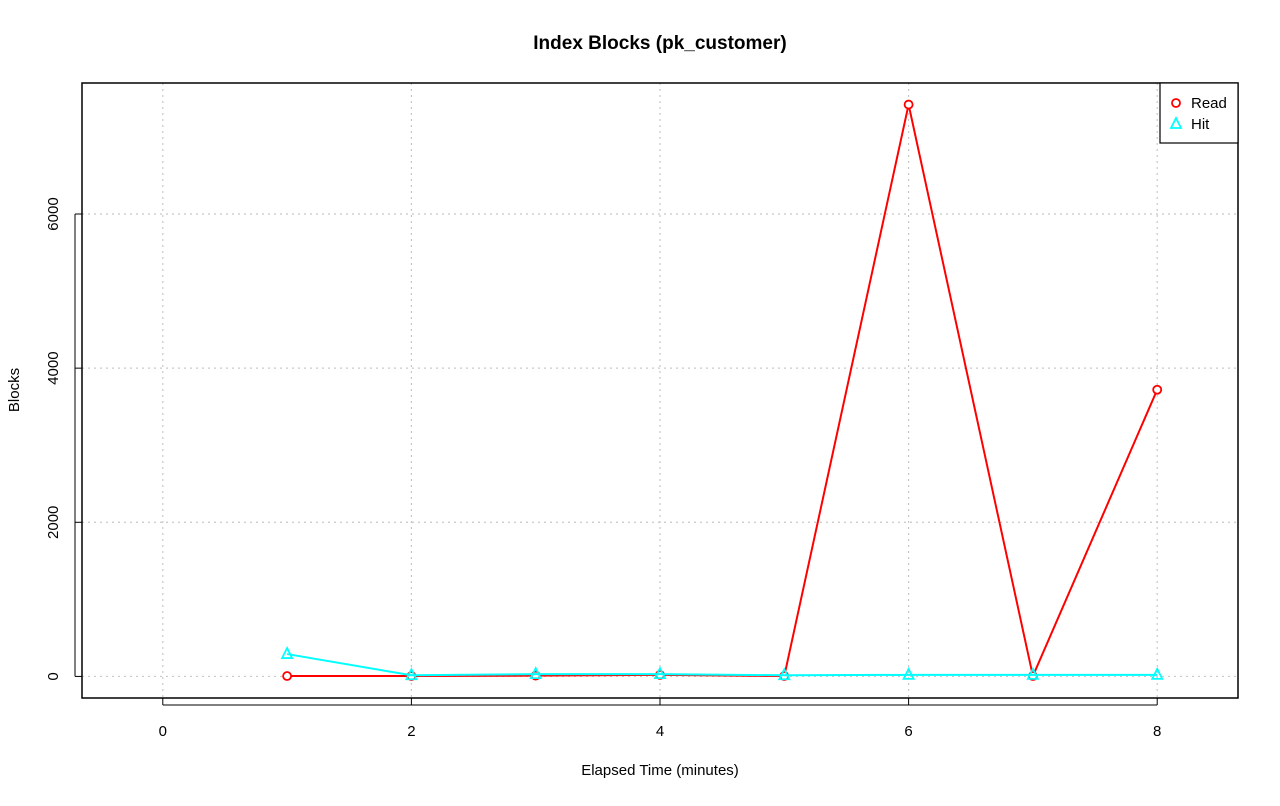 This screenshot has height=806, width=1280. I want to click on series-hit, so click(722, 663).